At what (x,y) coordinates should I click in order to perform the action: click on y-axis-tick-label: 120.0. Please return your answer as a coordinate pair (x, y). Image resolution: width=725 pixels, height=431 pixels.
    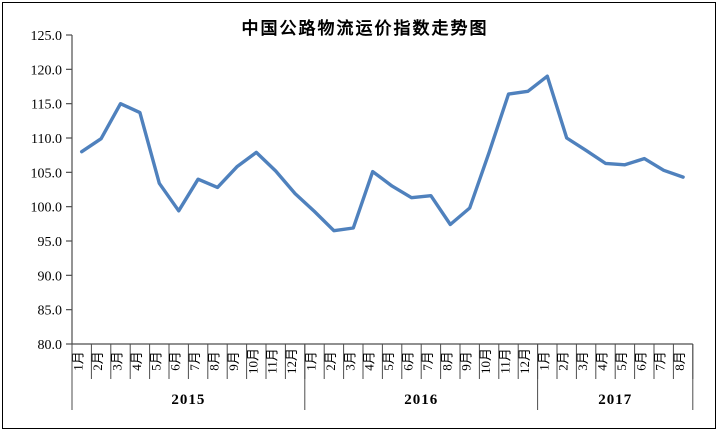
    Looking at the image, I should click on (47, 70).